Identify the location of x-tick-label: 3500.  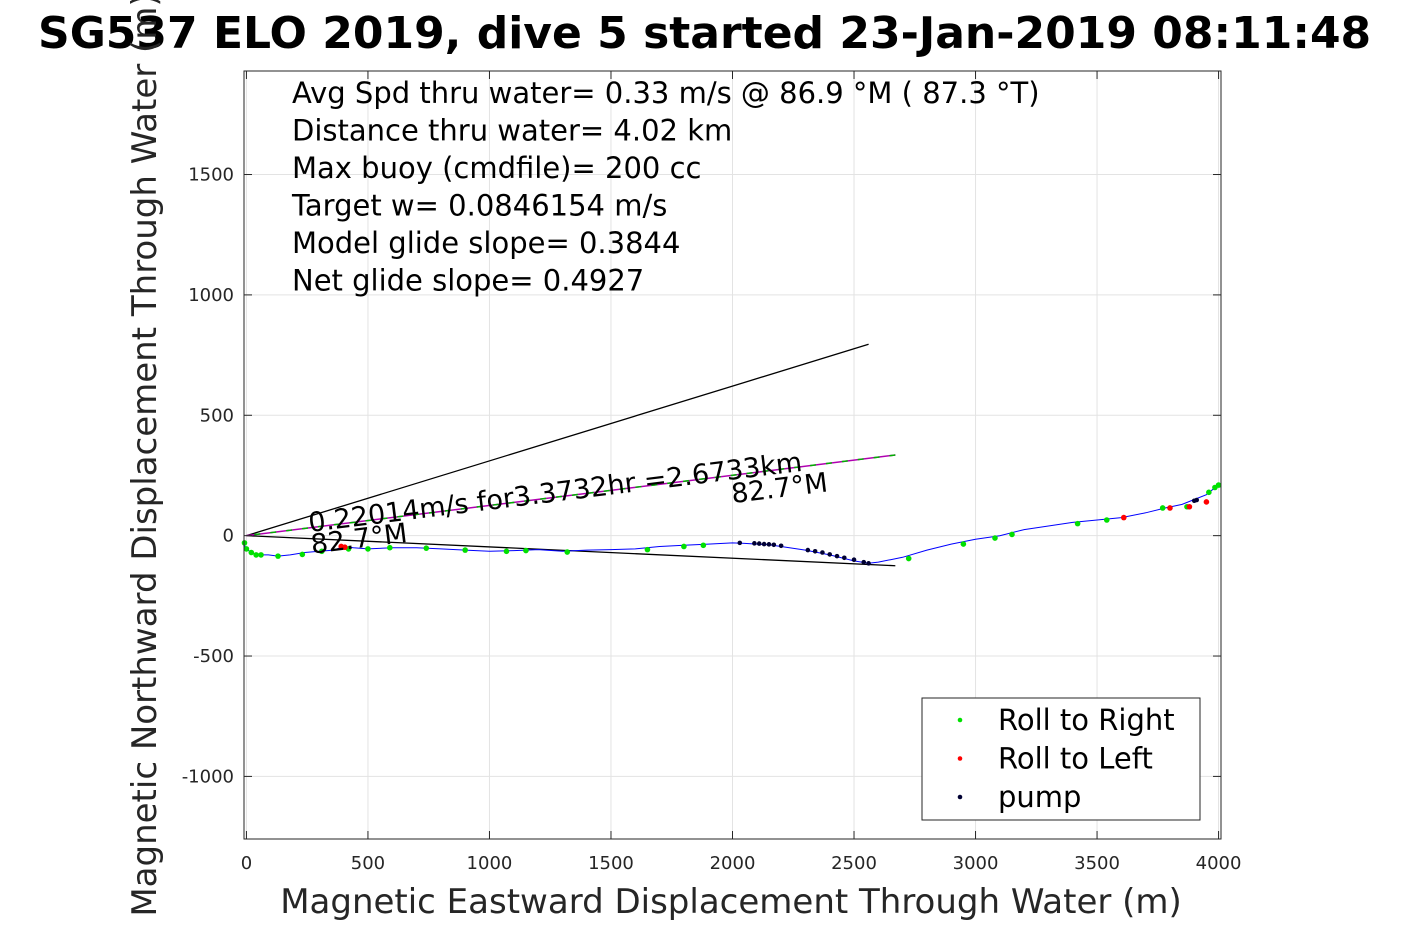
(1097, 863).